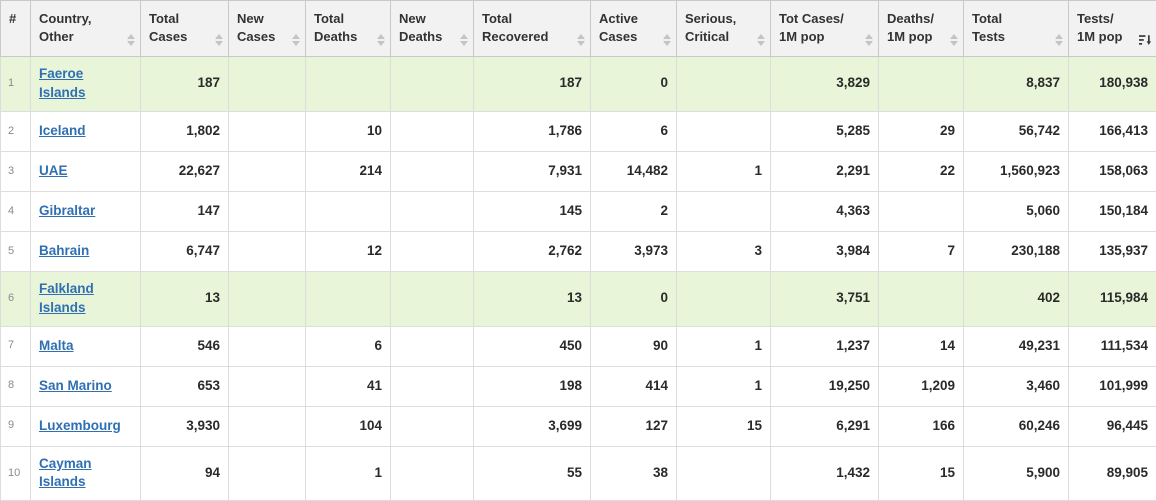 The height and width of the screenshot is (501, 1156). What do you see at coordinates (824, 473) in the screenshot?
I see `cell-tot-cases-1m: 1,432` at bounding box center [824, 473].